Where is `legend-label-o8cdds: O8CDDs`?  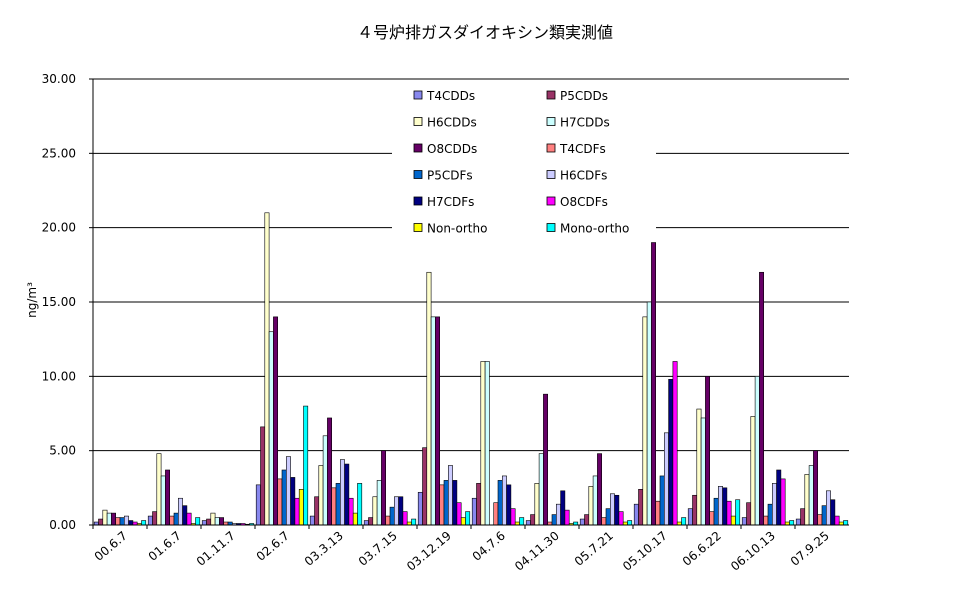
legend-label-o8cdds: O8CDDs is located at coordinates (452, 149).